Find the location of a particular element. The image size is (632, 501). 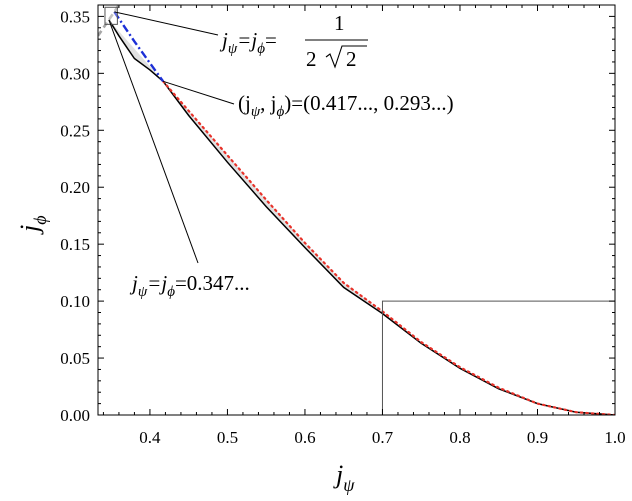

annotation-frac-numerator: 1 is located at coordinates (339, 23).